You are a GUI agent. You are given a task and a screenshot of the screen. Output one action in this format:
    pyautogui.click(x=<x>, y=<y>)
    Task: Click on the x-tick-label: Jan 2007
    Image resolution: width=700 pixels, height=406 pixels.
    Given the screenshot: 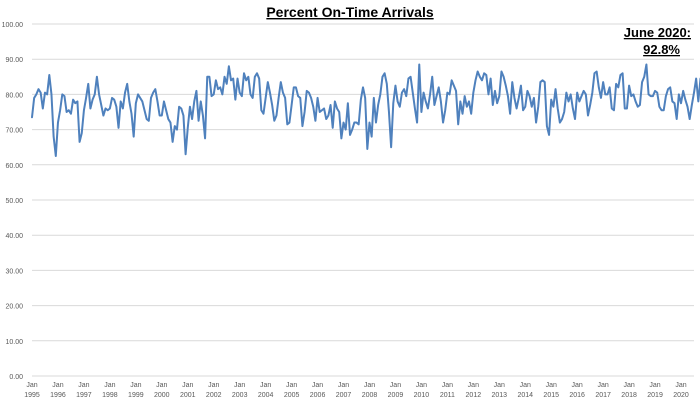 What is the action you would take?
    pyautogui.click(x=344, y=390)
    